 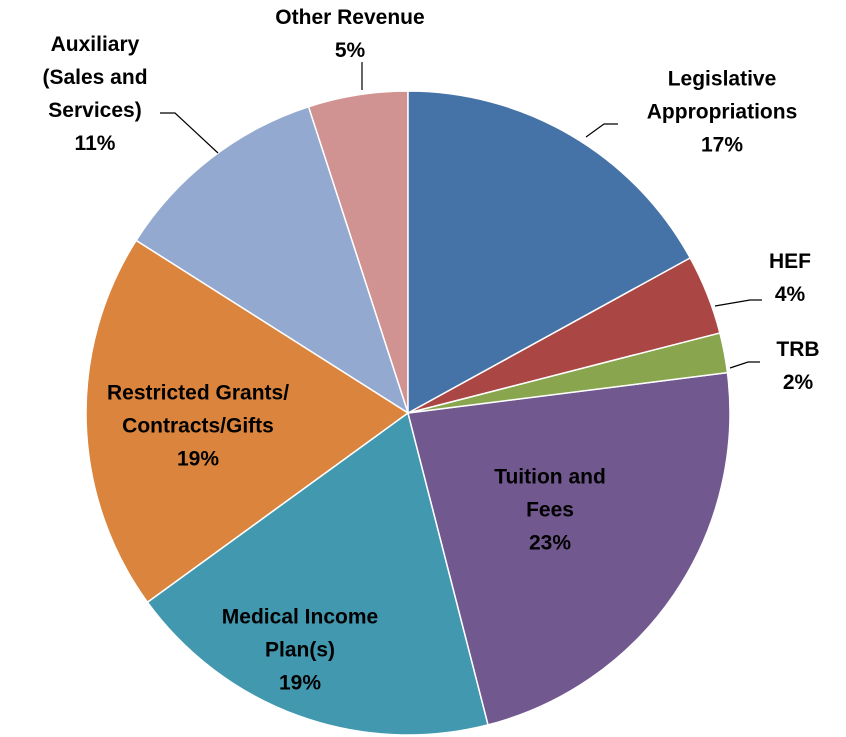 I want to click on slice-label: Tuition and Fees 23%, so click(x=550, y=510).